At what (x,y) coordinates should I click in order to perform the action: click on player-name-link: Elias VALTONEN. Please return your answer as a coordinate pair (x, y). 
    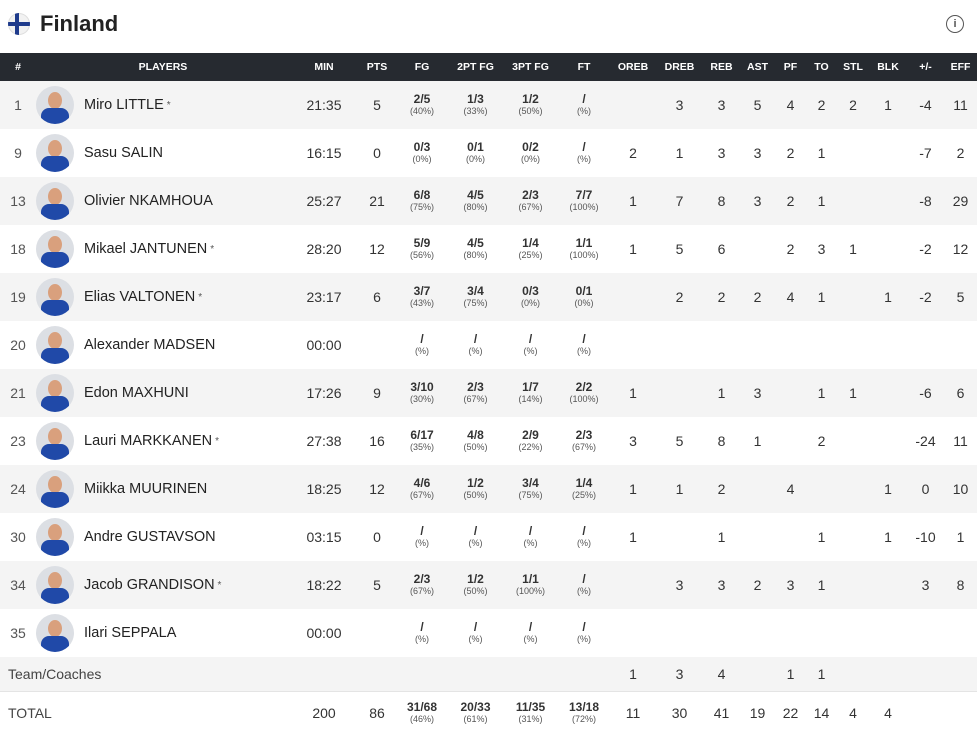
    Looking at the image, I should click on (140, 297).